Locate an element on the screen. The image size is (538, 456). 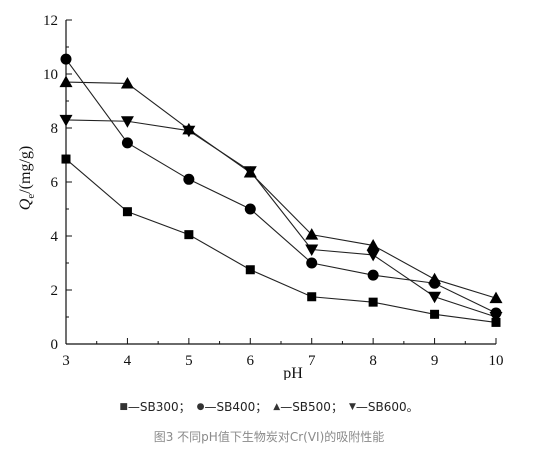
legend-item: ■—SB300； is located at coordinates (154, 407).